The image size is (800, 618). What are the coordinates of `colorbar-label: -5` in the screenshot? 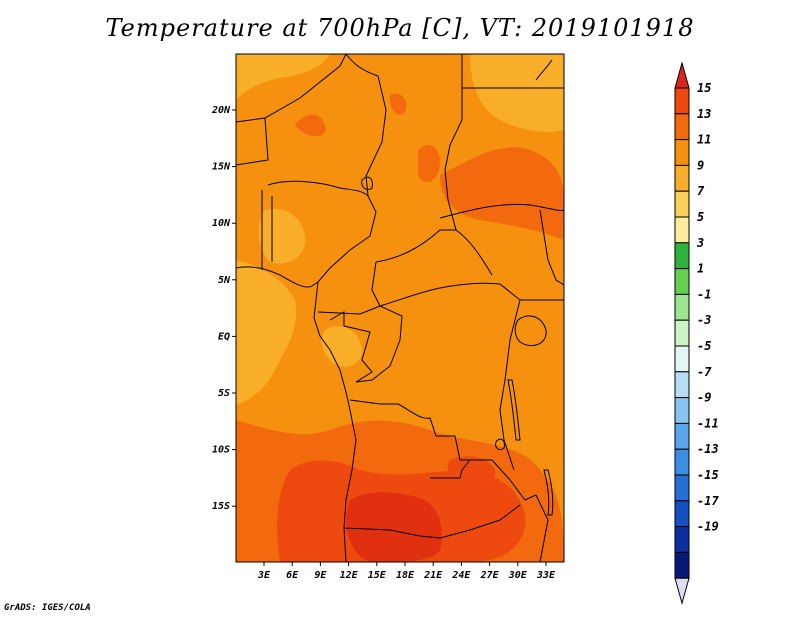 It's located at (704, 346).